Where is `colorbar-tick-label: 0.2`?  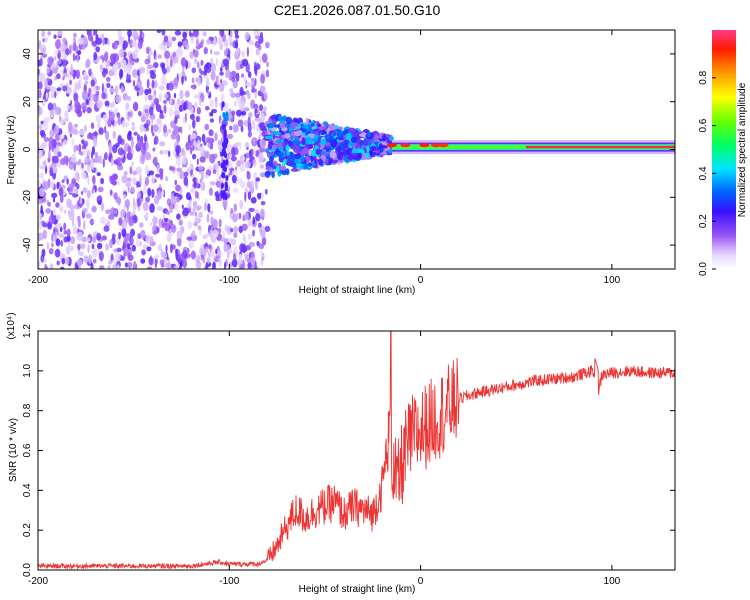
colorbar-tick-label: 0.2 is located at coordinates (703, 221).